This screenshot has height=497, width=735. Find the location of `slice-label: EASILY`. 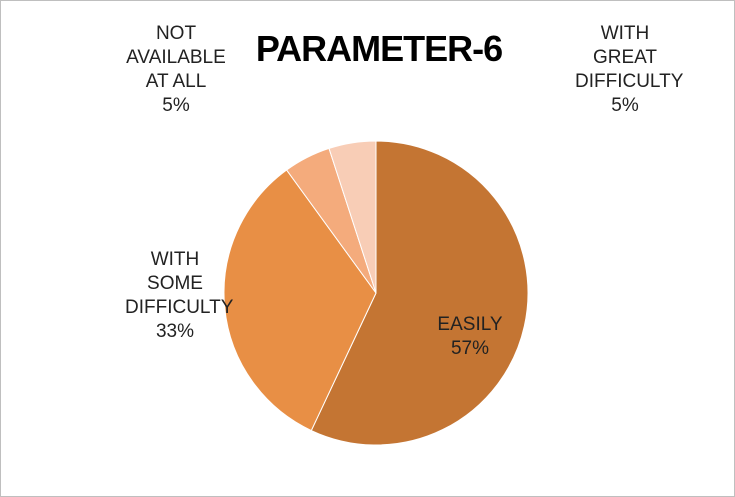

slice-label: EASILY is located at coordinates (470, 324).